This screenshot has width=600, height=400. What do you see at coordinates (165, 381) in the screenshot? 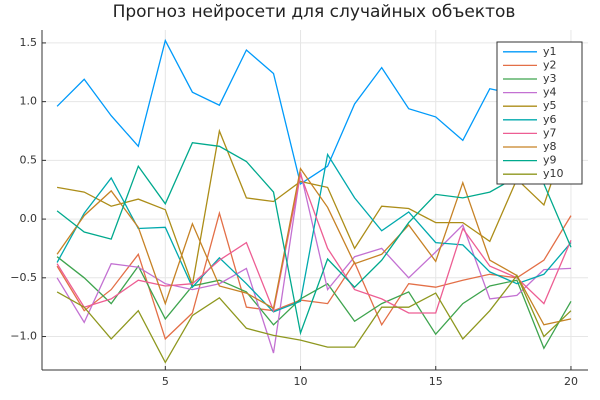
I see `x-tick-label: 5` at bounding box center [165, 381].